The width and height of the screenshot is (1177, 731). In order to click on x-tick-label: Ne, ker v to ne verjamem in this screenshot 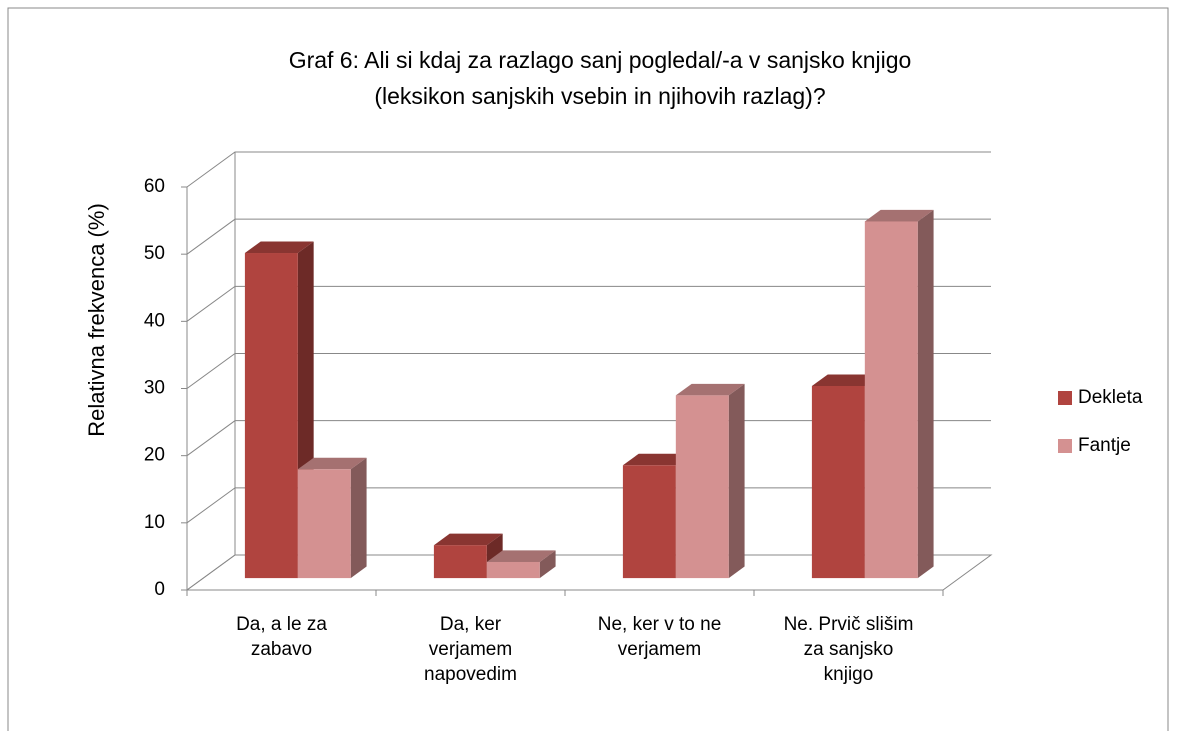, I will do `click(659, 637)`.